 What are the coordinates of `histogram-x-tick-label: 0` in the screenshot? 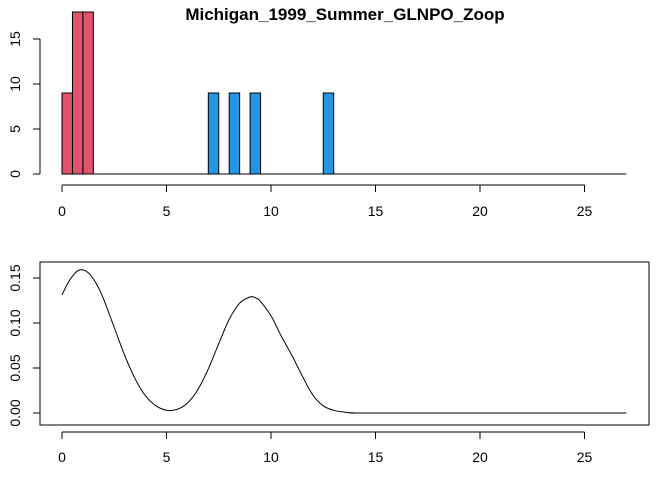 It's located at (62, 211).